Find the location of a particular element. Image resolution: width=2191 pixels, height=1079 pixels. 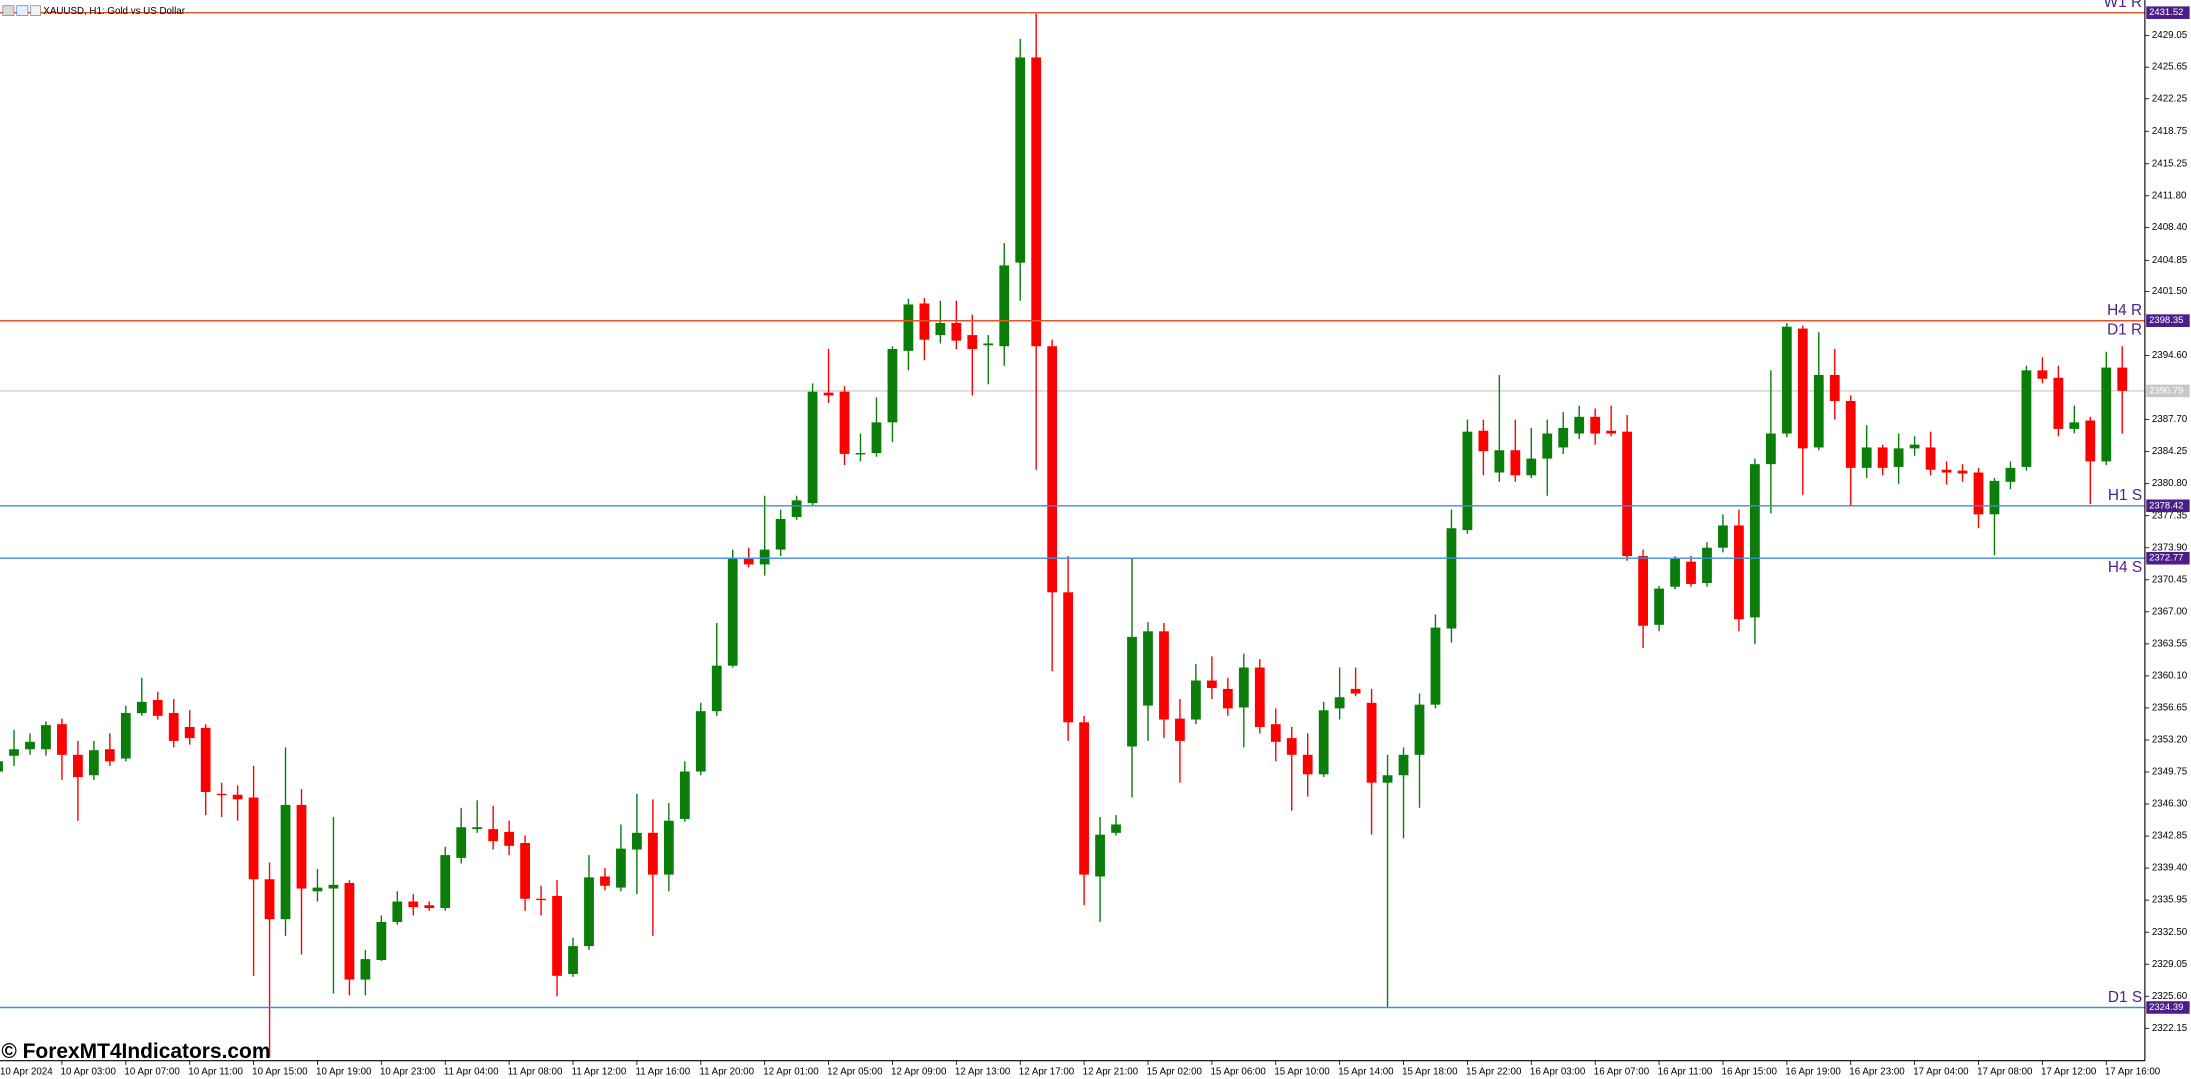

level-label: H4 R is located at coordinates (2124, 310).